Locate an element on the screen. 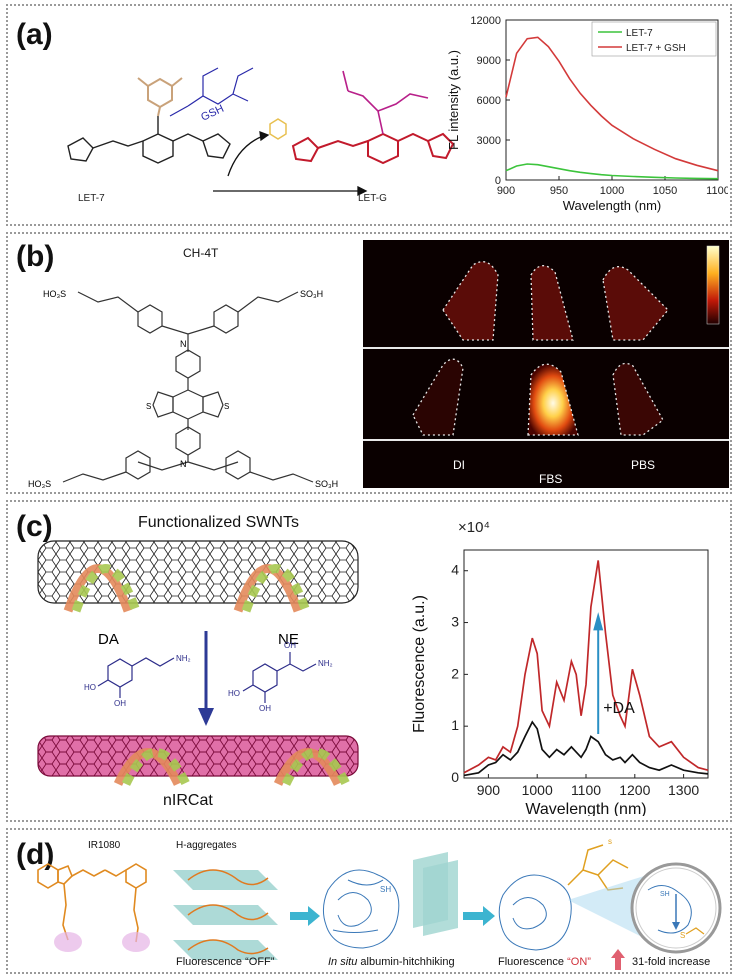  down-arrow is located at coordinates (206, 717).